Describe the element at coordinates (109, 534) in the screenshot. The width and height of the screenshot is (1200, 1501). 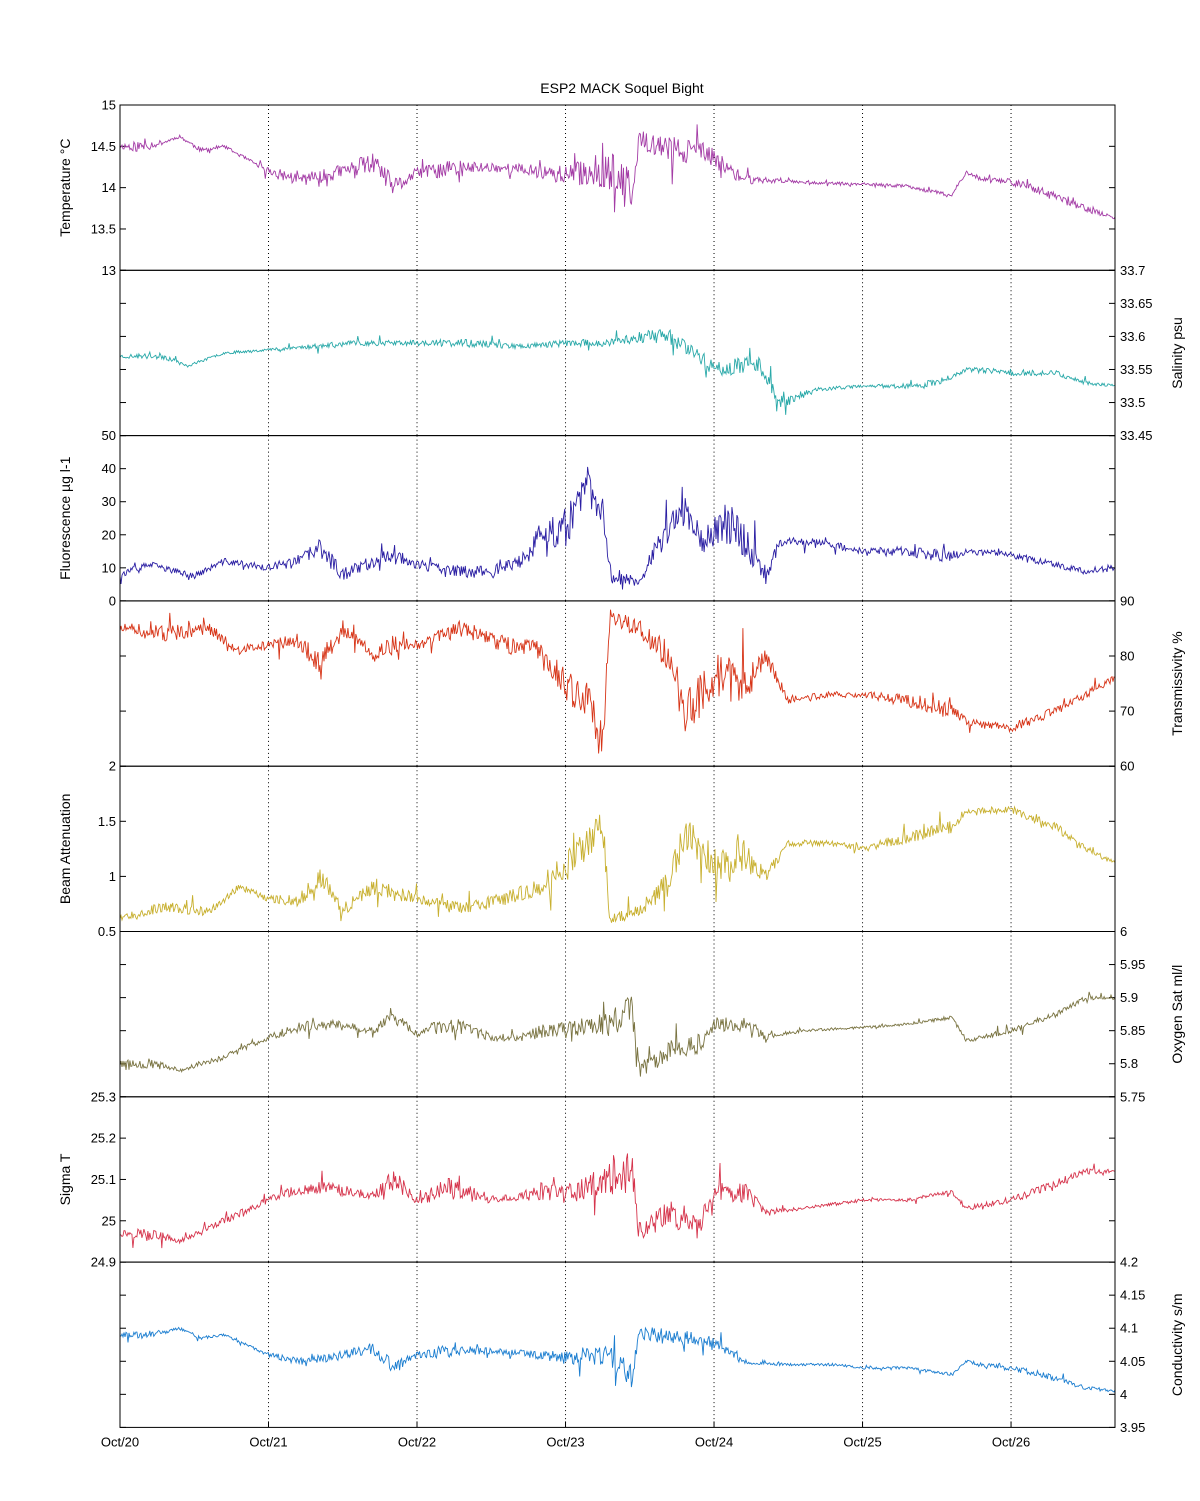
I see `ytick-label: 20` at that location.